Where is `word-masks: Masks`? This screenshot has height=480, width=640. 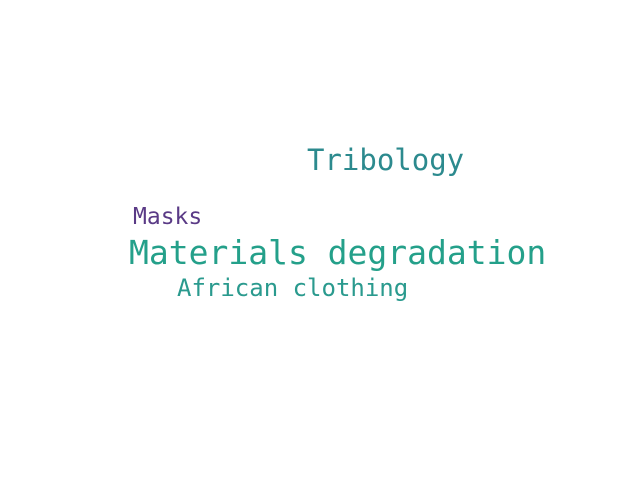
word-masks: Masks is located at coordinates (168, 217).